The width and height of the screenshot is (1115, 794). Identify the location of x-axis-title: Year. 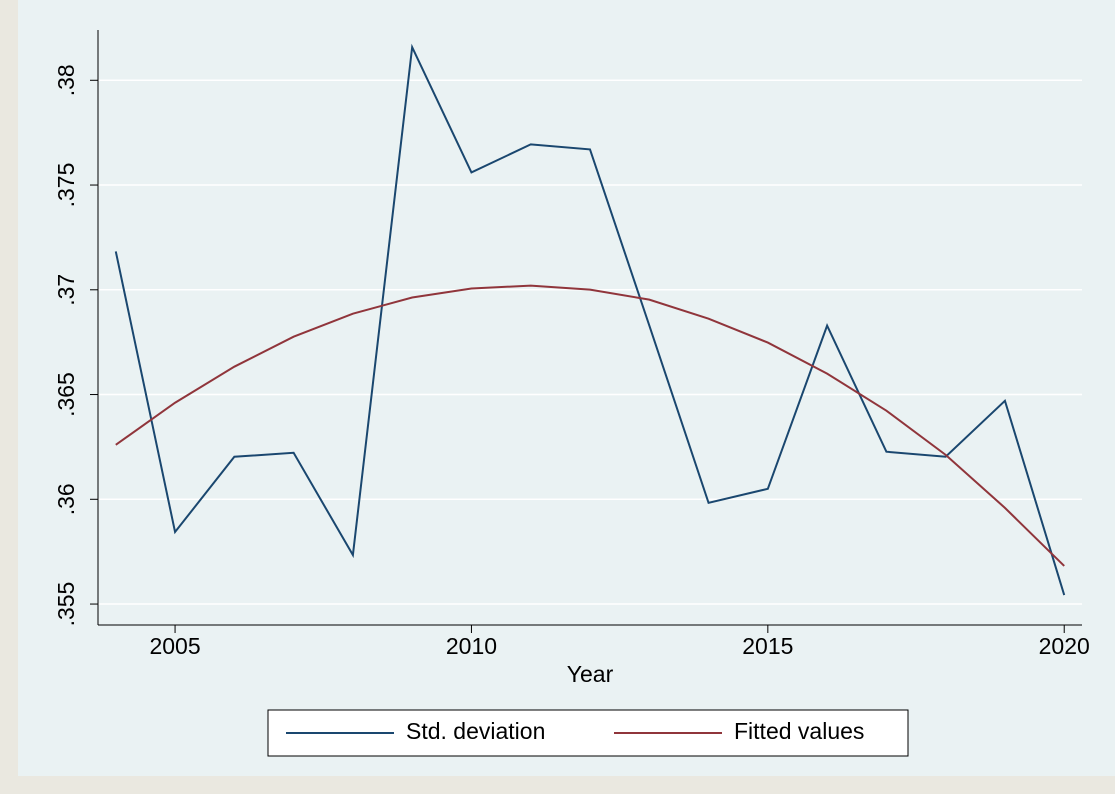
(590, 674).